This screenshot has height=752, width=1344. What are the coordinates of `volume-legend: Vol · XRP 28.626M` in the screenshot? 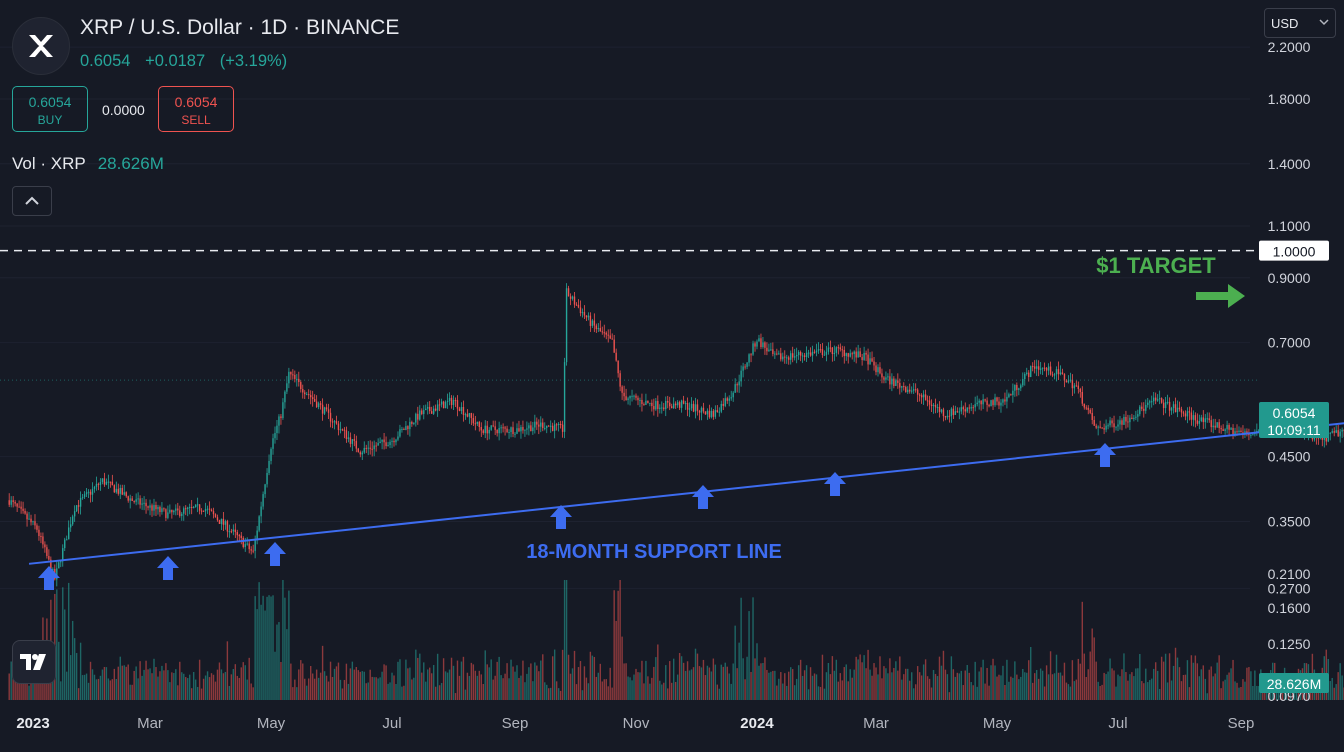 It's located at (88, 164).